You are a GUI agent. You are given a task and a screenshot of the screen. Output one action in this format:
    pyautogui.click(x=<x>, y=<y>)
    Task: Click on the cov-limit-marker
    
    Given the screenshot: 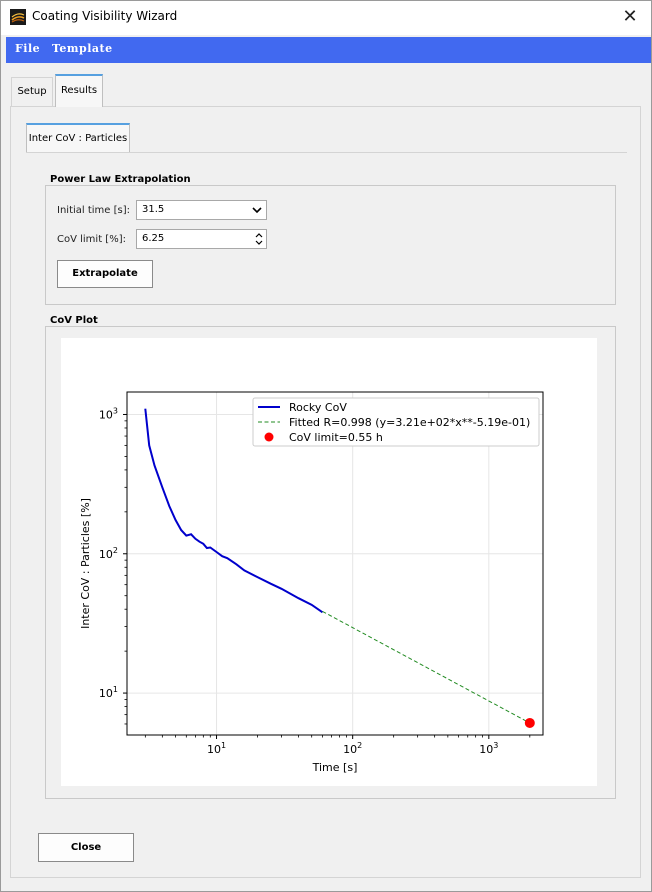 What is the action you would take?
    pyautogui.click(x=529, y=722)
    